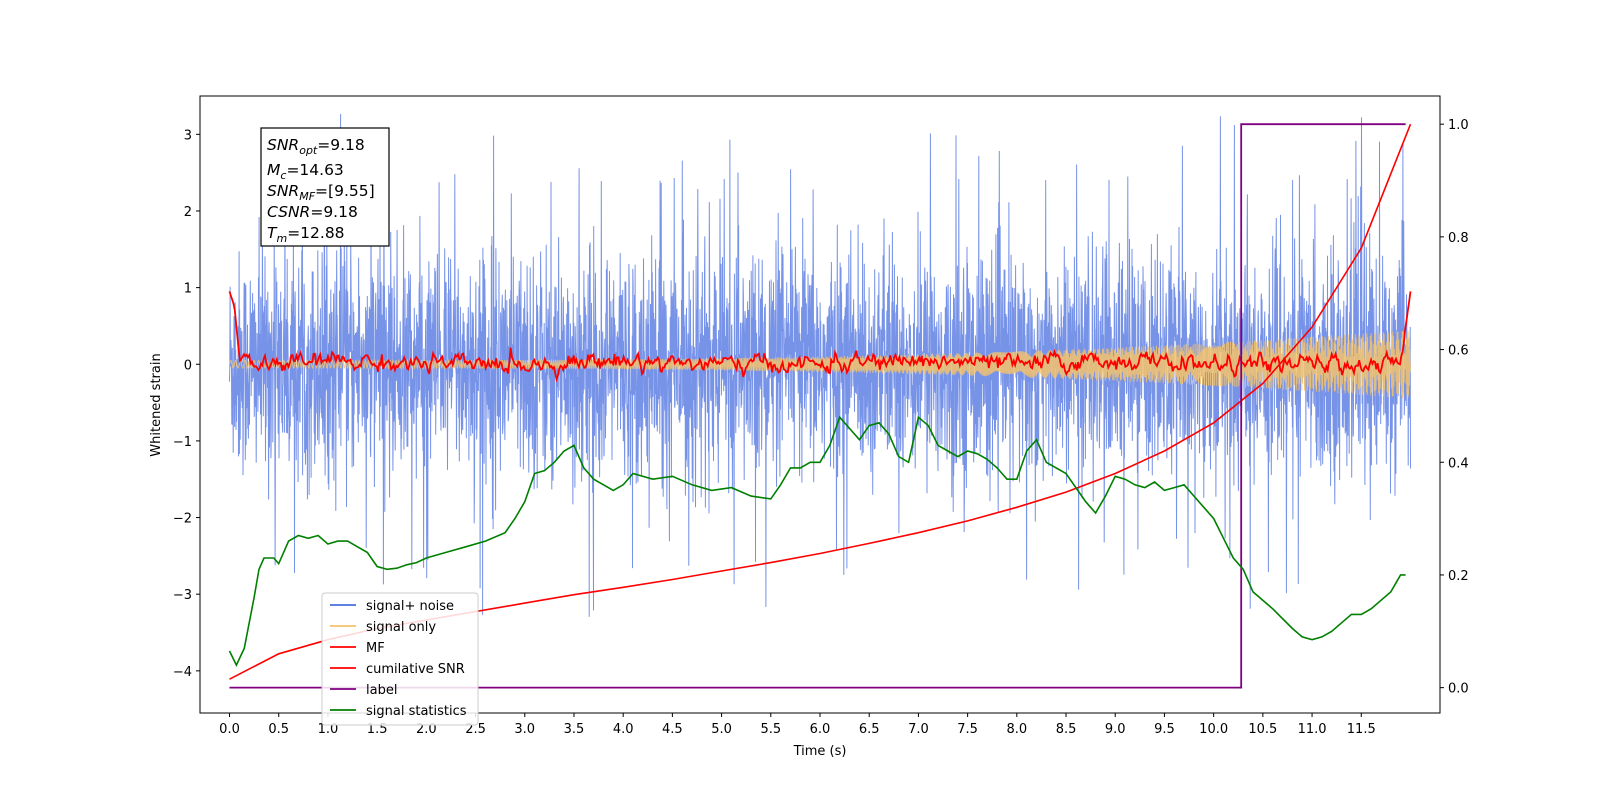  What do you see at coordinates (1458, 238) in the screenshot?
I see `y-tick-label-right: 0.8` at bounding box center [1458, 238].